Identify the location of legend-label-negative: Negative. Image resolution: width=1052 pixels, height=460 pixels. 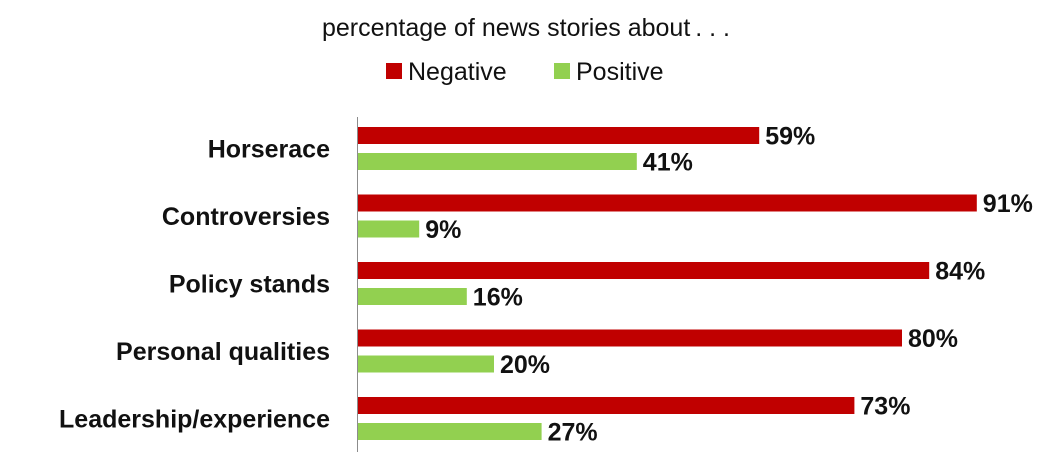
(457, 72).